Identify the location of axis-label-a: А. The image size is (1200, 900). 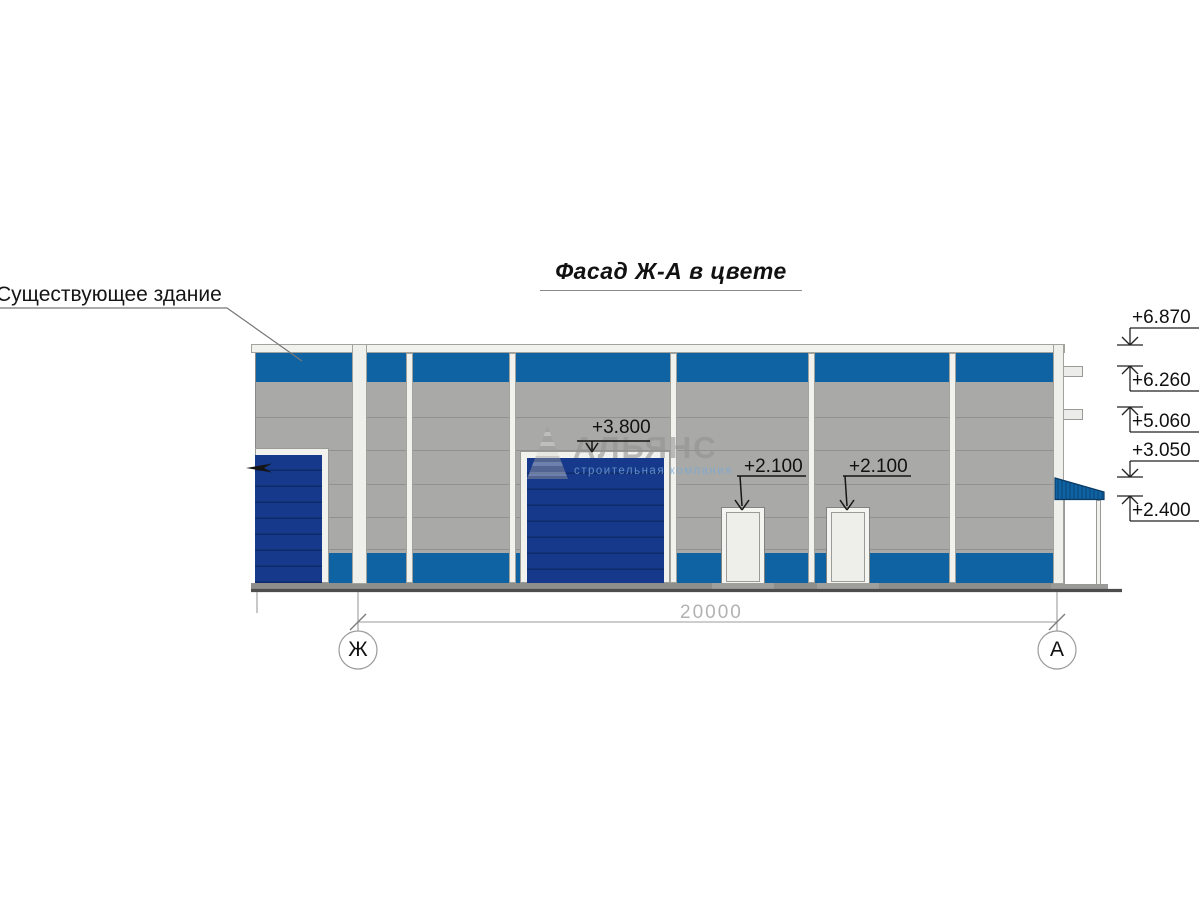
(1056, 649).